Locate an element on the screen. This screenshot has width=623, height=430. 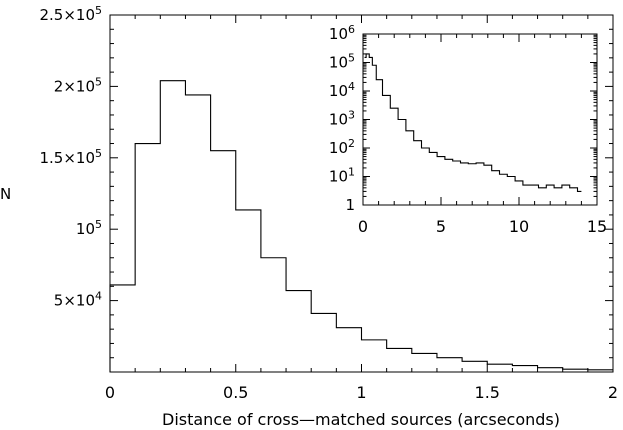
inset-x-tick-label: 0 is located at coordinates (363, 226).